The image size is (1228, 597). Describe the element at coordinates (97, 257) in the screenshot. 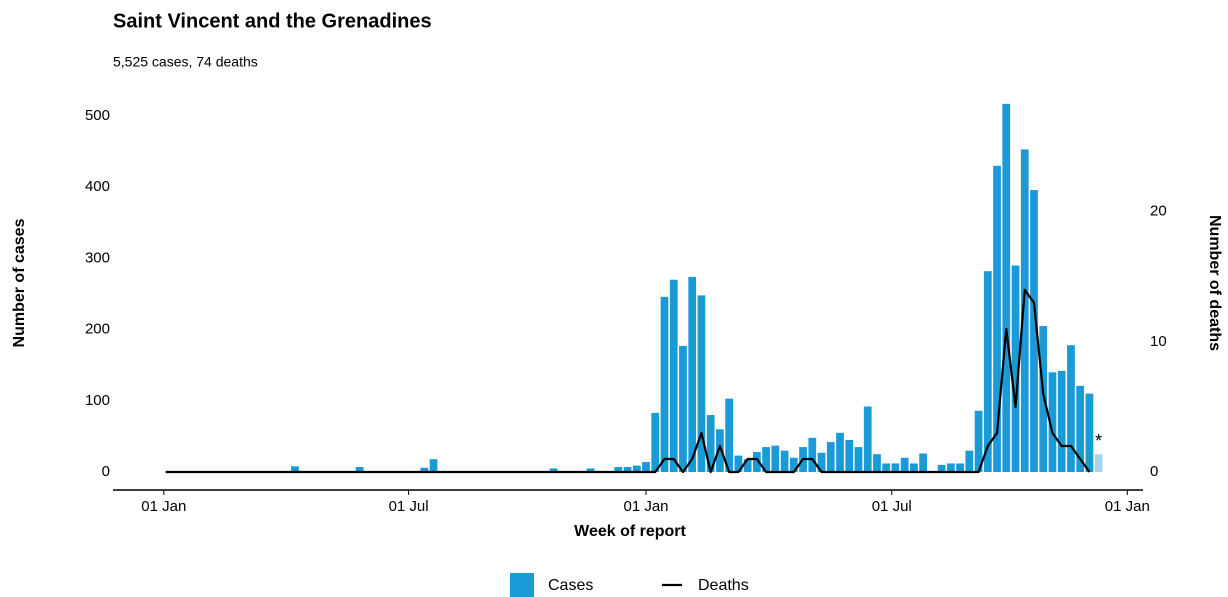

I see `y-tick-label: 300` at that location.